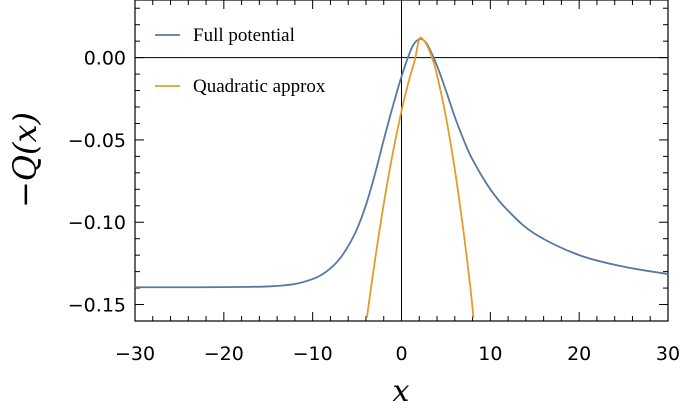 The height and width of the screenshot is (411, 700). Describe the element at coordinates (97, 306) in the screenshot. I see `y-tick-label: −0.15` at that location.